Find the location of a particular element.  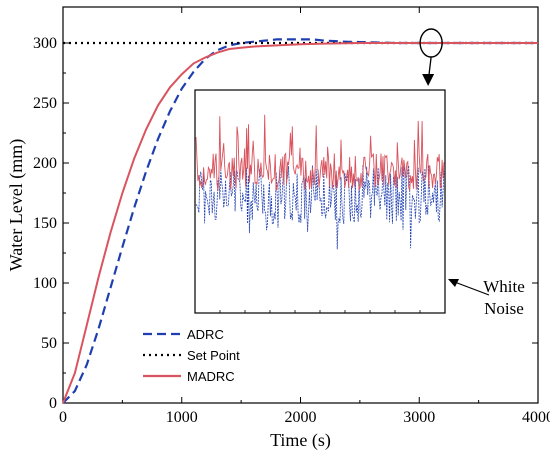

y-tick-label: 250 is located at coordinates (45, 103).